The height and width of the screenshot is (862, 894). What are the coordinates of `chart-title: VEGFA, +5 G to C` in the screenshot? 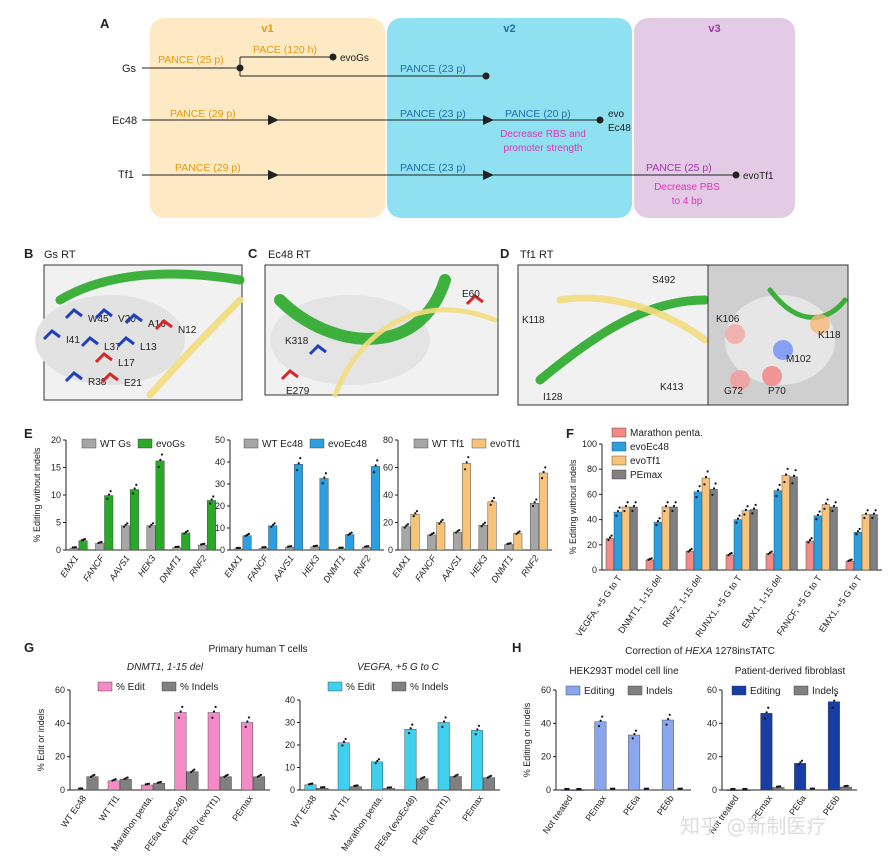 It's located at (398, 667).